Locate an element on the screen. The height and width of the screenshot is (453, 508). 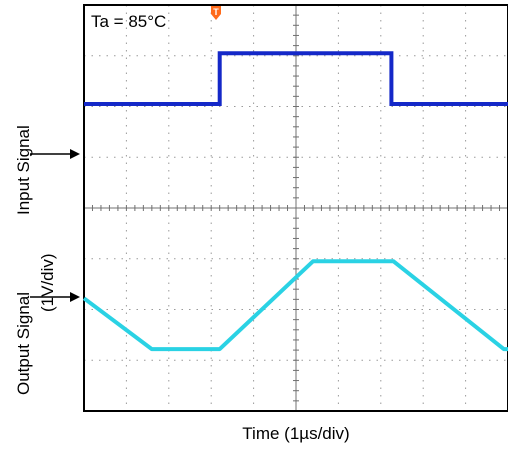
input-ground-arrow is located at coordinates (55, 154).